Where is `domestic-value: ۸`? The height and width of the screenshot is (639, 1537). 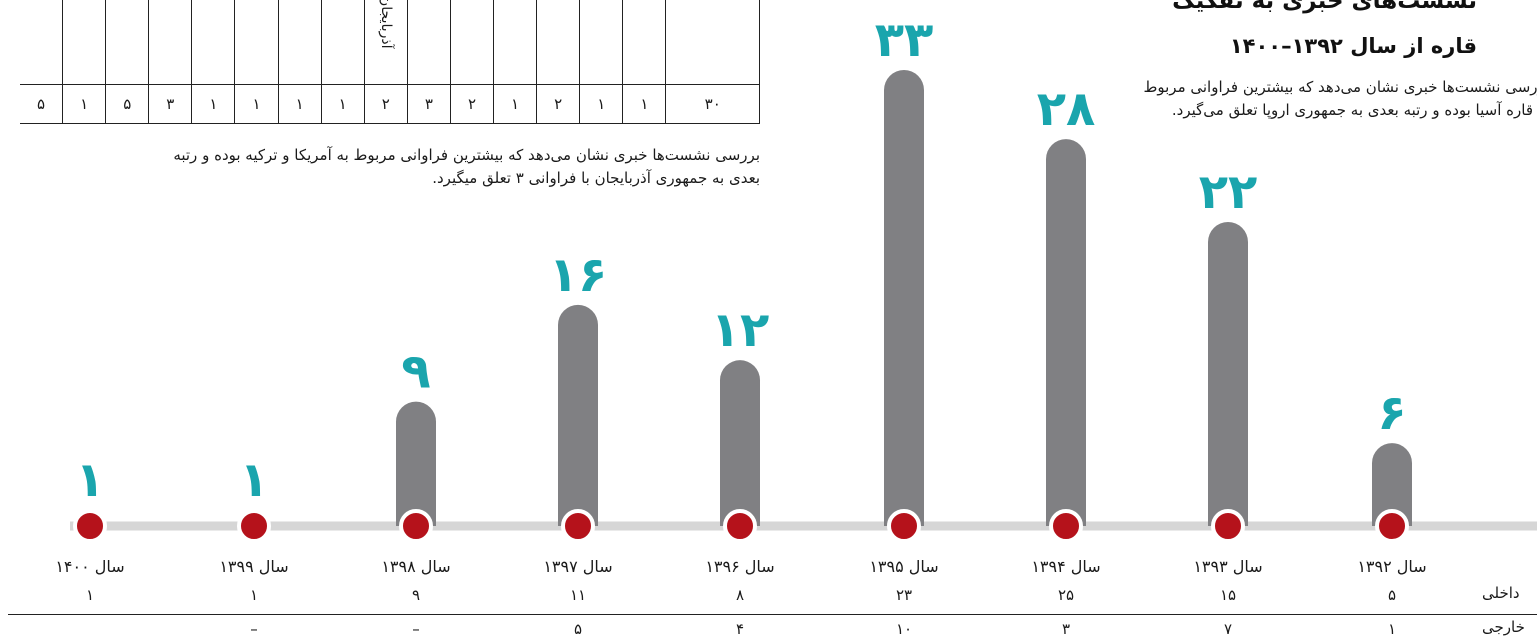 domestic-value: ۸ is located at coordinates (740, 595).